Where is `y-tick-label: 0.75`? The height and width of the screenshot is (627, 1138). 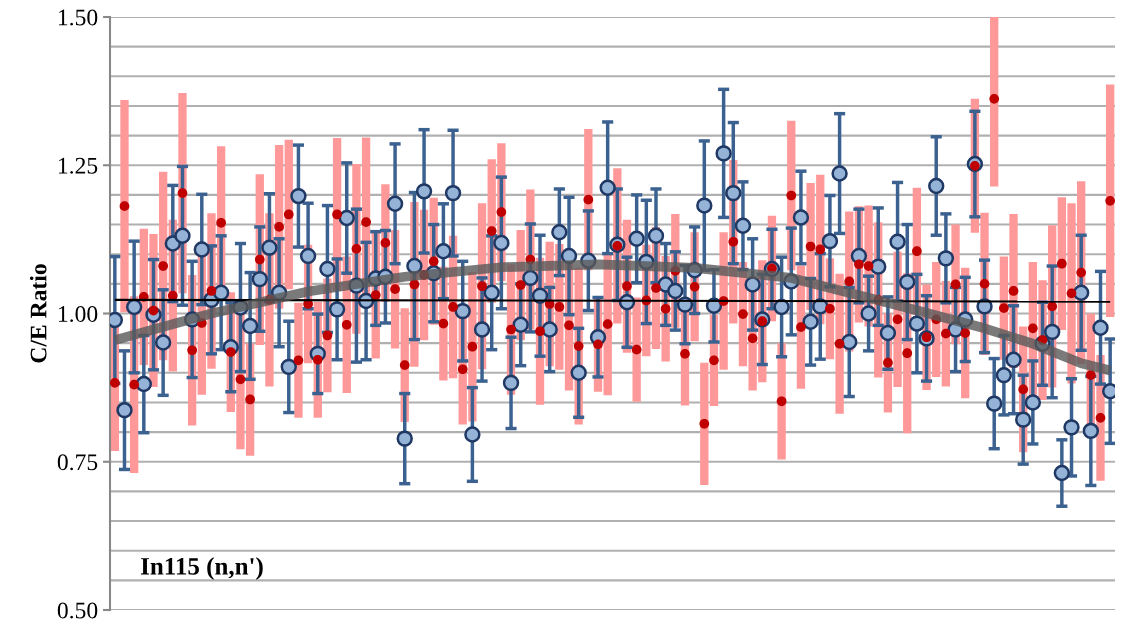
y-tick-label: 0.75 is located at coordinates (77, 462).